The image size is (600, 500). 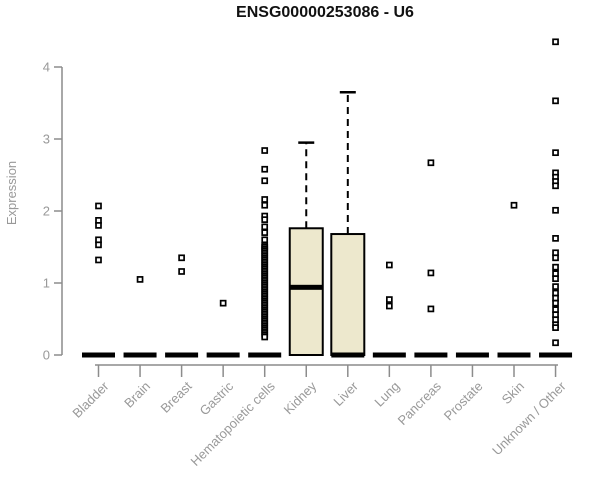 What do you see at coordinates (46, 355) in the screenshot?
I see `y-tick-label: 0` at bounding box center [46, 355].